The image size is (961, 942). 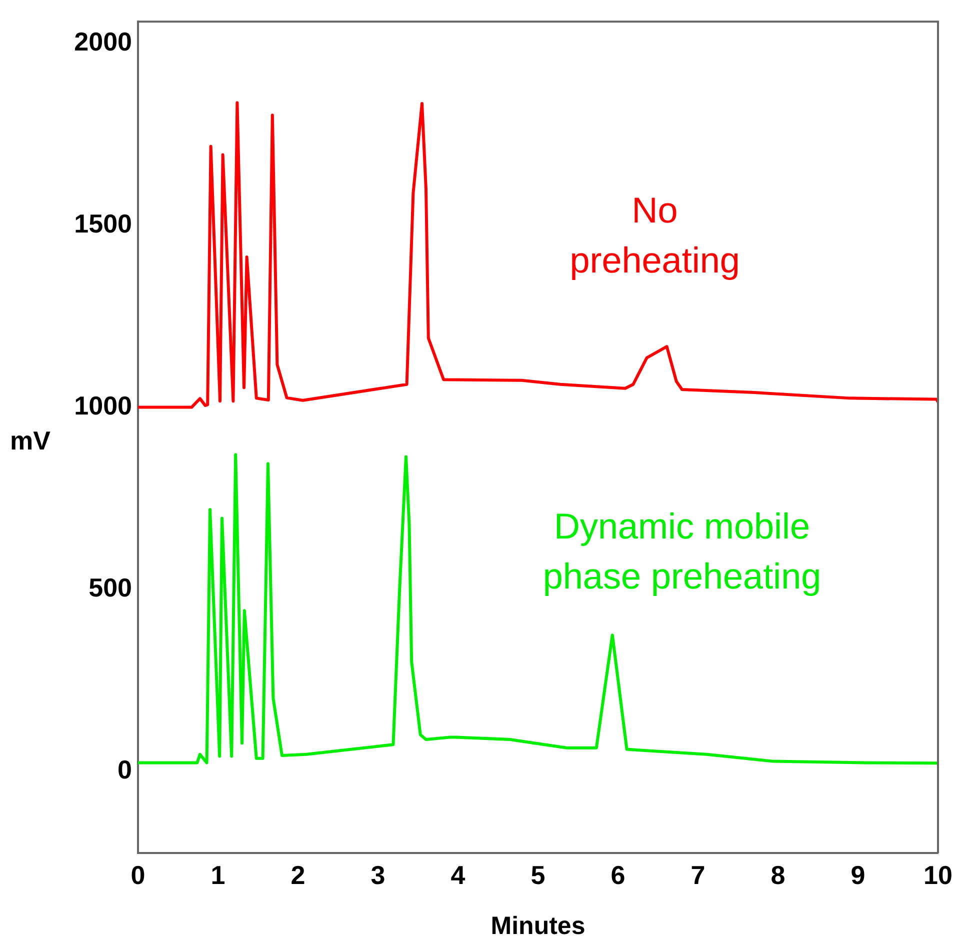 I want to click on y-tick-label: 1000, so click(x=103, y=405).